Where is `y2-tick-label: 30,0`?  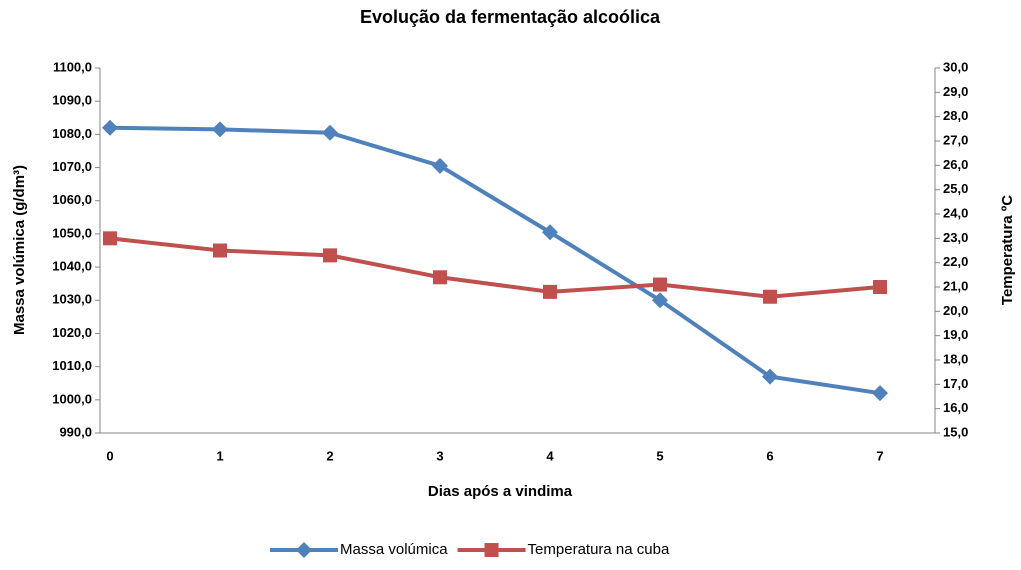 y2-tick-label: 30,0 is located at coordinates (955, 66).